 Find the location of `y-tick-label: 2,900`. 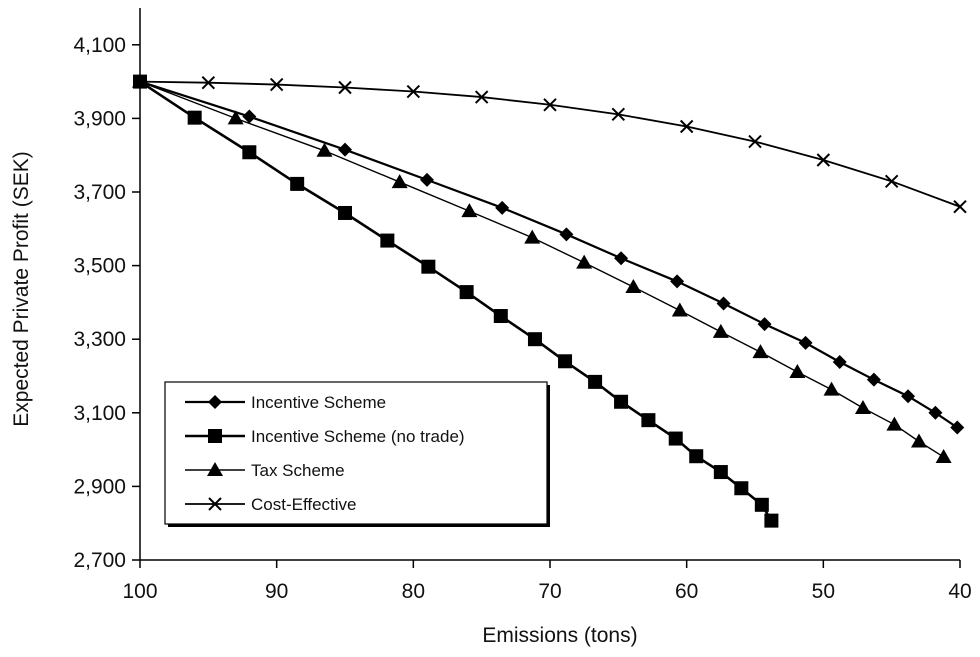

y-tick-label: 2,900 is located at coordinates (99, 486).